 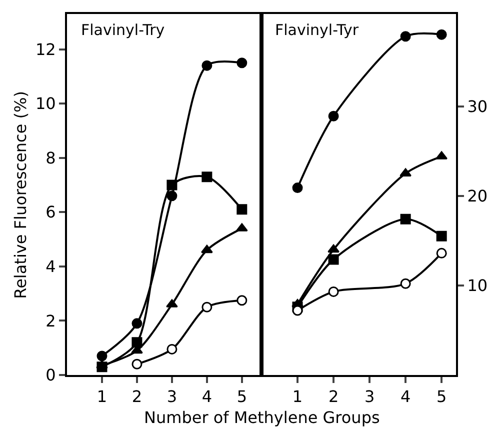 What do you see at coordinates (51, 212) in the screenshot?
I see `y-tick-label: 6` at bounding box center [51, 212].